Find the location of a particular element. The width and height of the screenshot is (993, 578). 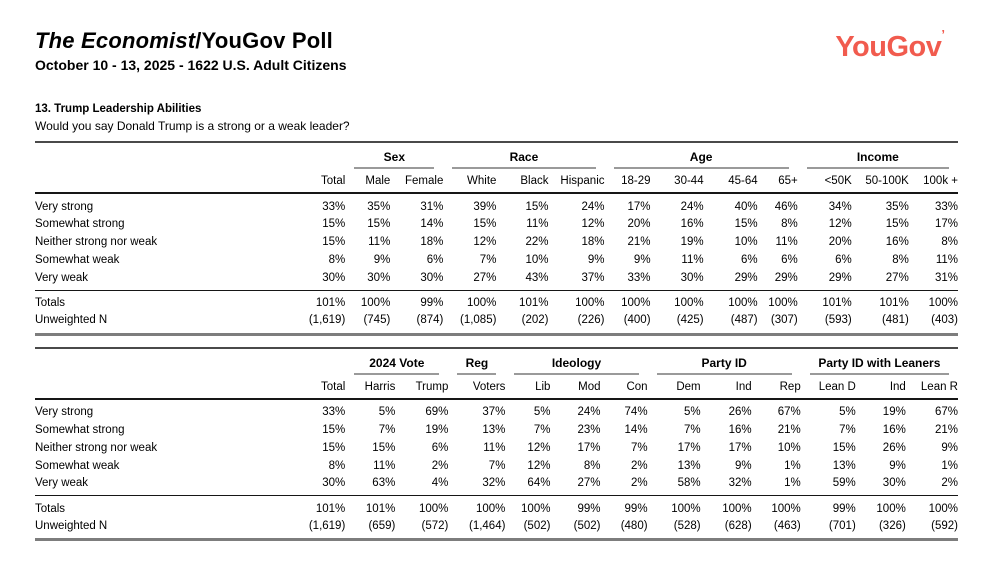

column-header-con: Con is located at coordinates (624, 387).